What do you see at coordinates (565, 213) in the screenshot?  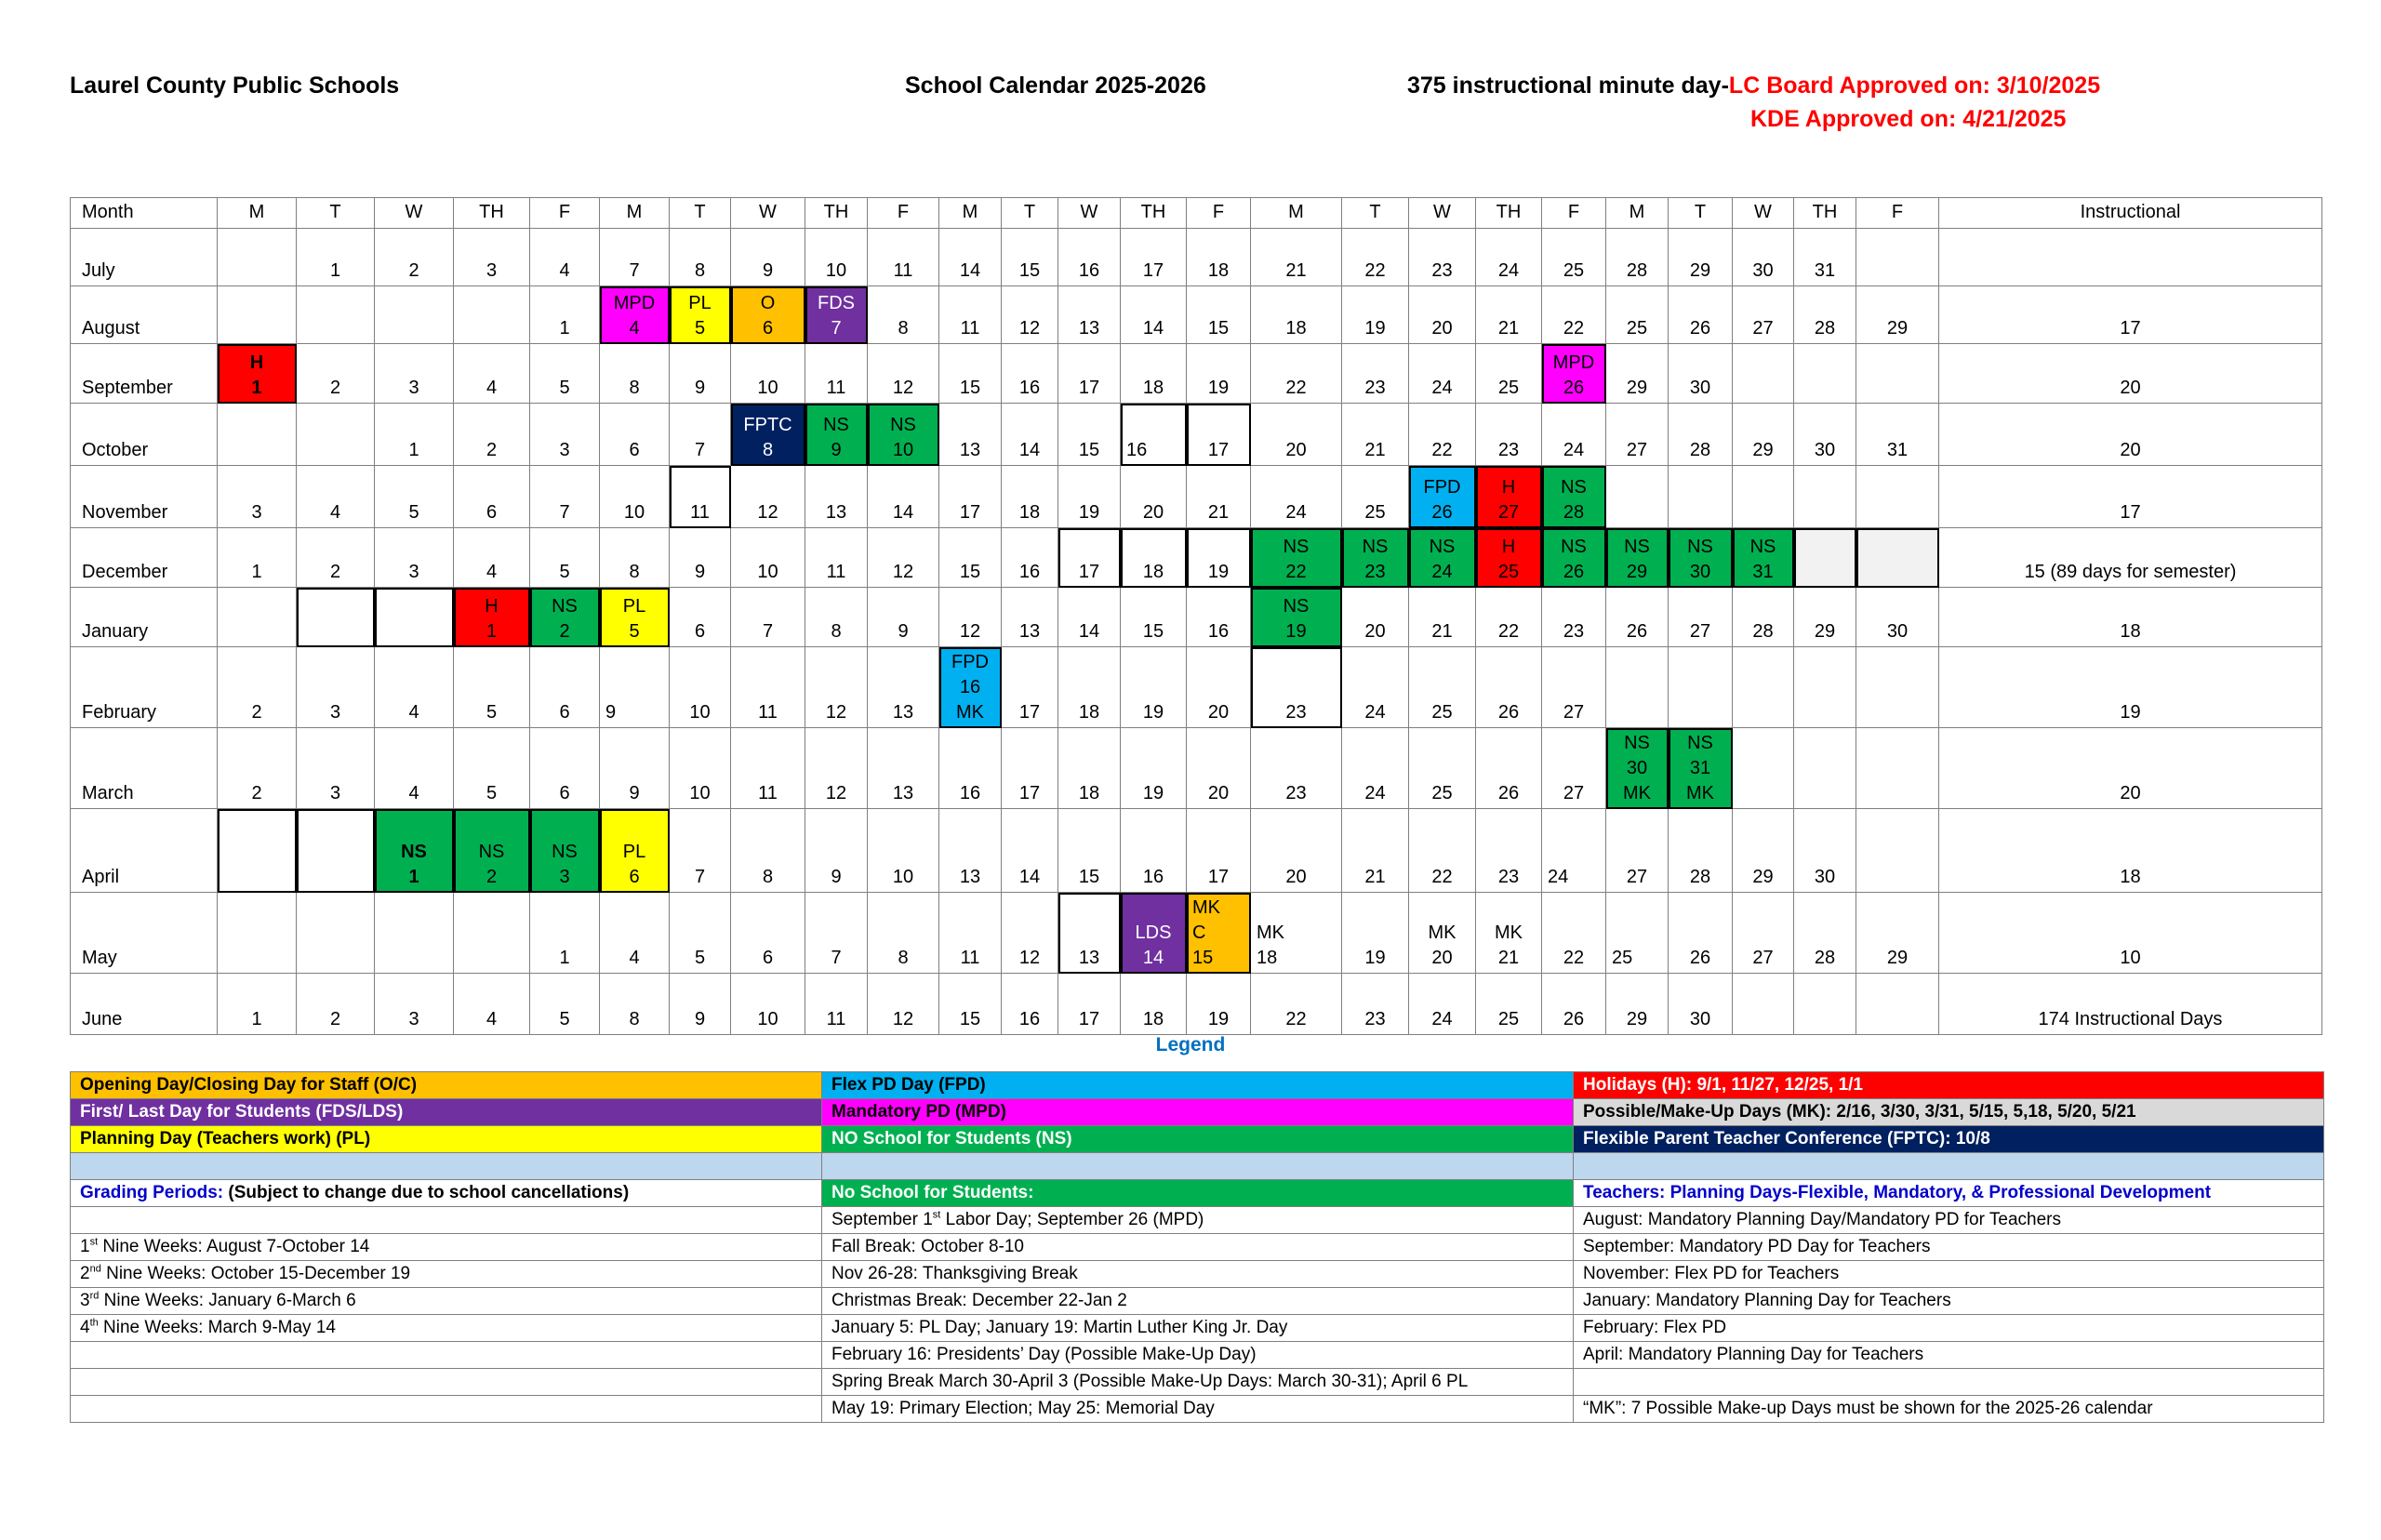 I see `weekday-header: F` at bounding box center [565, 213].